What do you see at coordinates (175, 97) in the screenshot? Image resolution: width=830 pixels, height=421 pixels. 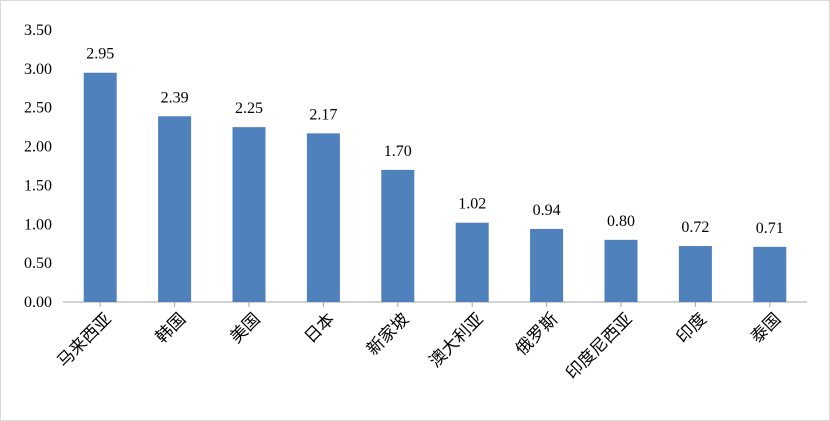 I see `data-label: 2.39` at bounding box center [175, 97].